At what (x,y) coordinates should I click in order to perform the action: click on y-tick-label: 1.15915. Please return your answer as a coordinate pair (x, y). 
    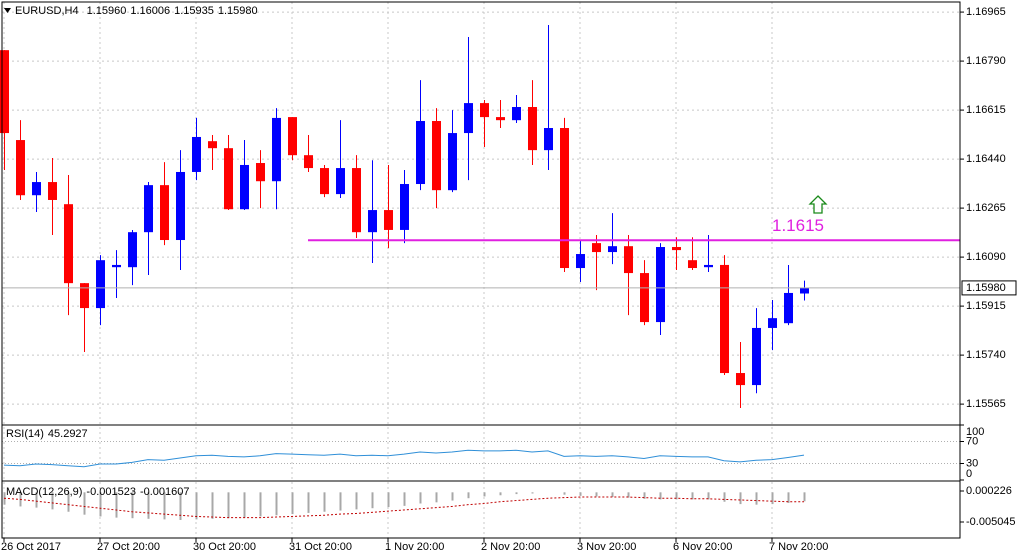
    Looking at the image, I should click on (986, 306).